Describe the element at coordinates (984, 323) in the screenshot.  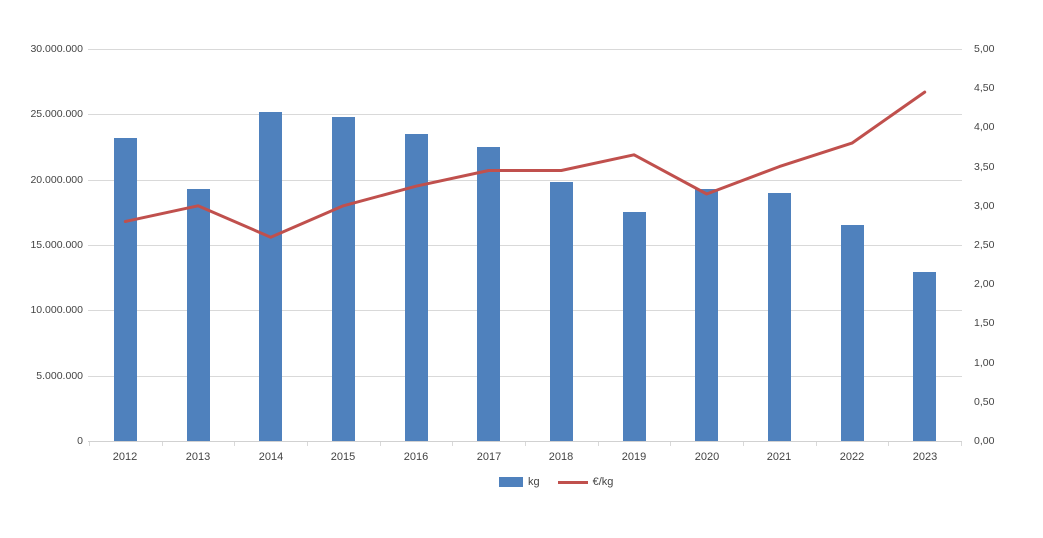
I see `y-axis-right-tick-label: 1,50` at that location.